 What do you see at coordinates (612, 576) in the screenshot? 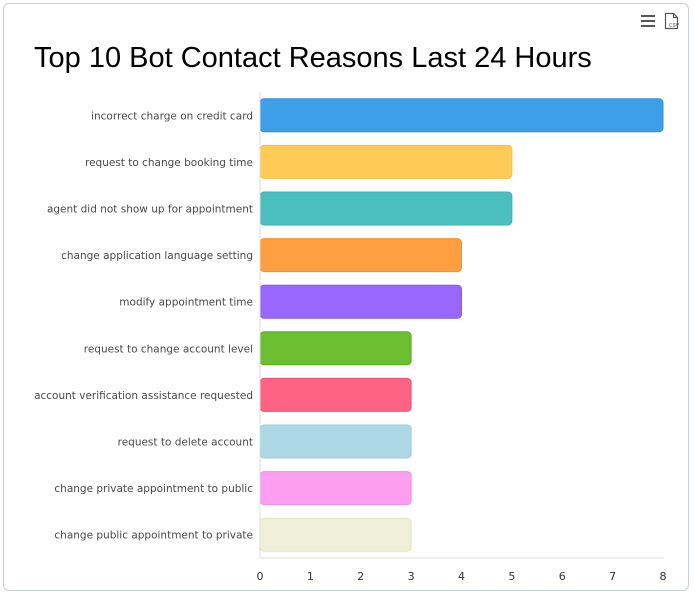
I see `x-tick-label: 7` at bounding box center [612, 576].